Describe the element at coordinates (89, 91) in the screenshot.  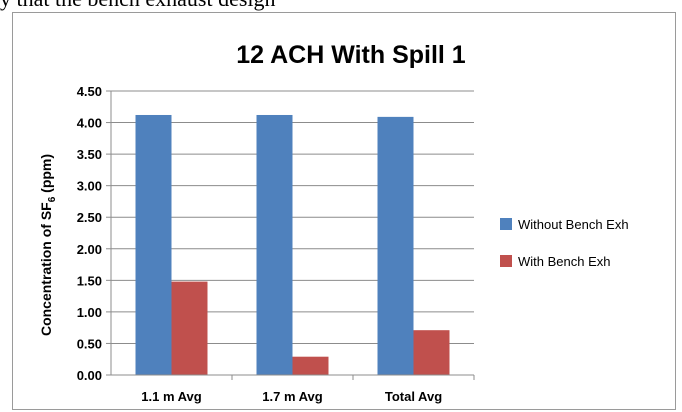
I see `y-tick-label: 4.50` at that location.